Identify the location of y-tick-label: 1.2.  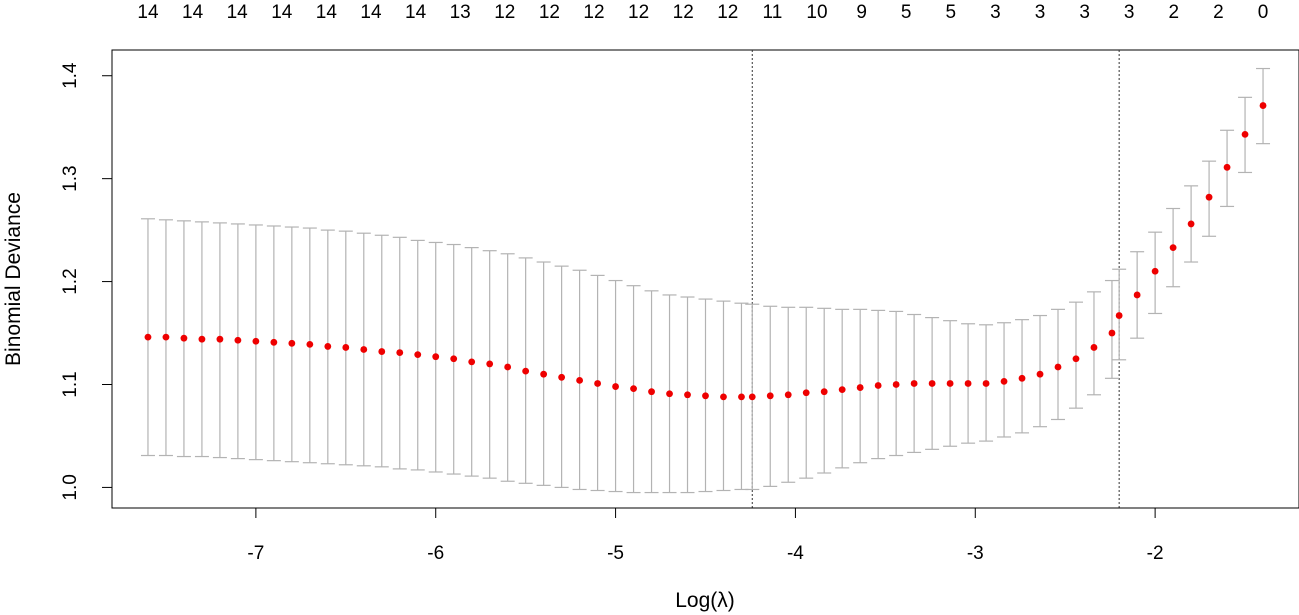
(70, 281).